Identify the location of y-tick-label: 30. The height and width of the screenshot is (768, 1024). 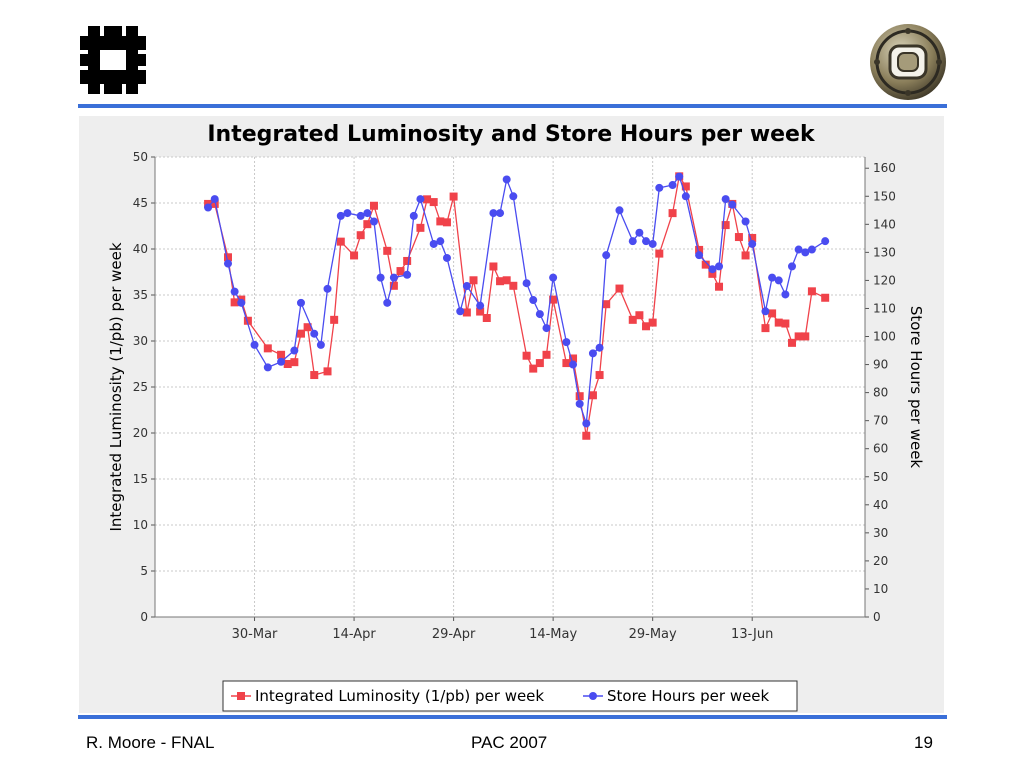
(140, 341).